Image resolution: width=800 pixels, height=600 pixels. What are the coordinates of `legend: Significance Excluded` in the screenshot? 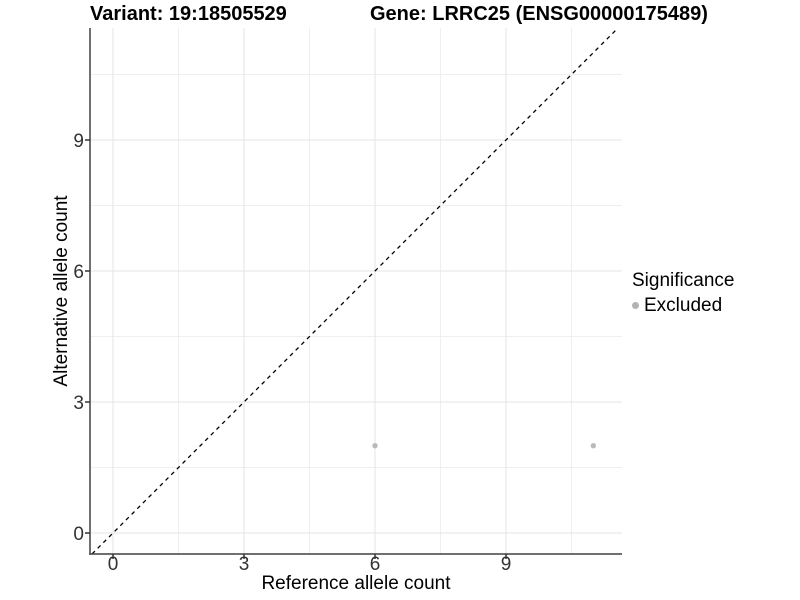 It's located at (683, 293).